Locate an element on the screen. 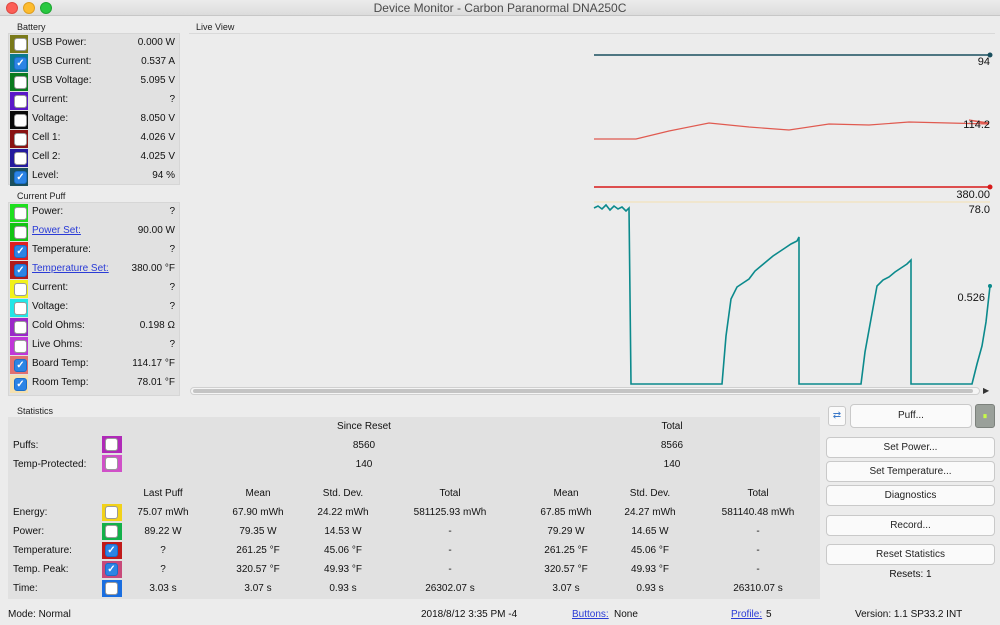 This screenshot has height=625, width=1000. graph-settings-button: ⇄ is located at coordinates (837, 416).